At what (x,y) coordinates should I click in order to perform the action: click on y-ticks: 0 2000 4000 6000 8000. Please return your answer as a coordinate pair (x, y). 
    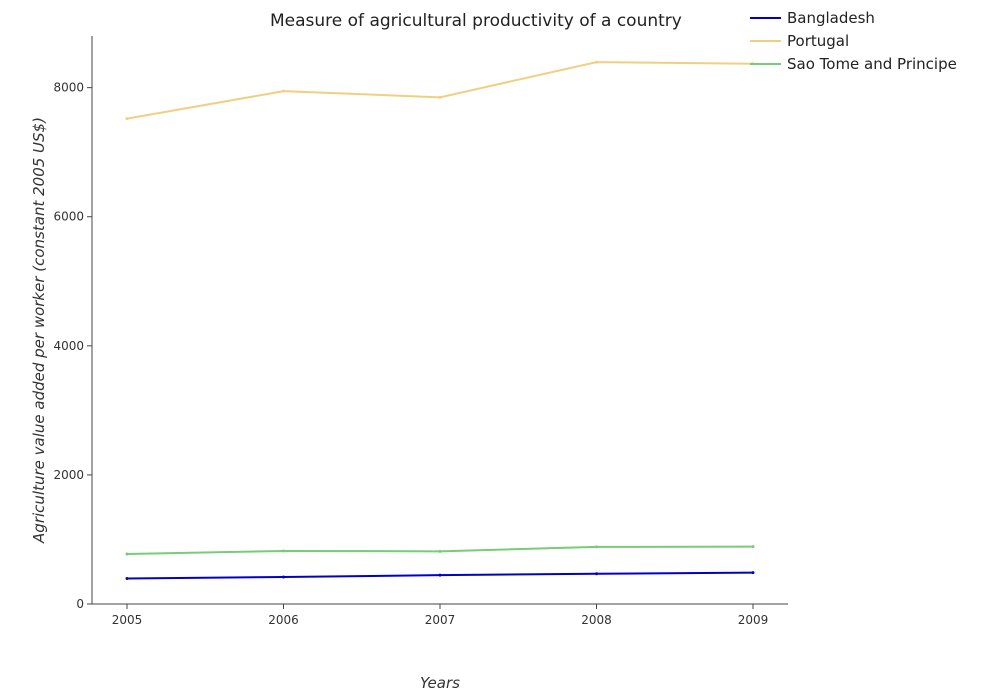
    Looking at the image, I should click on (72, 346).